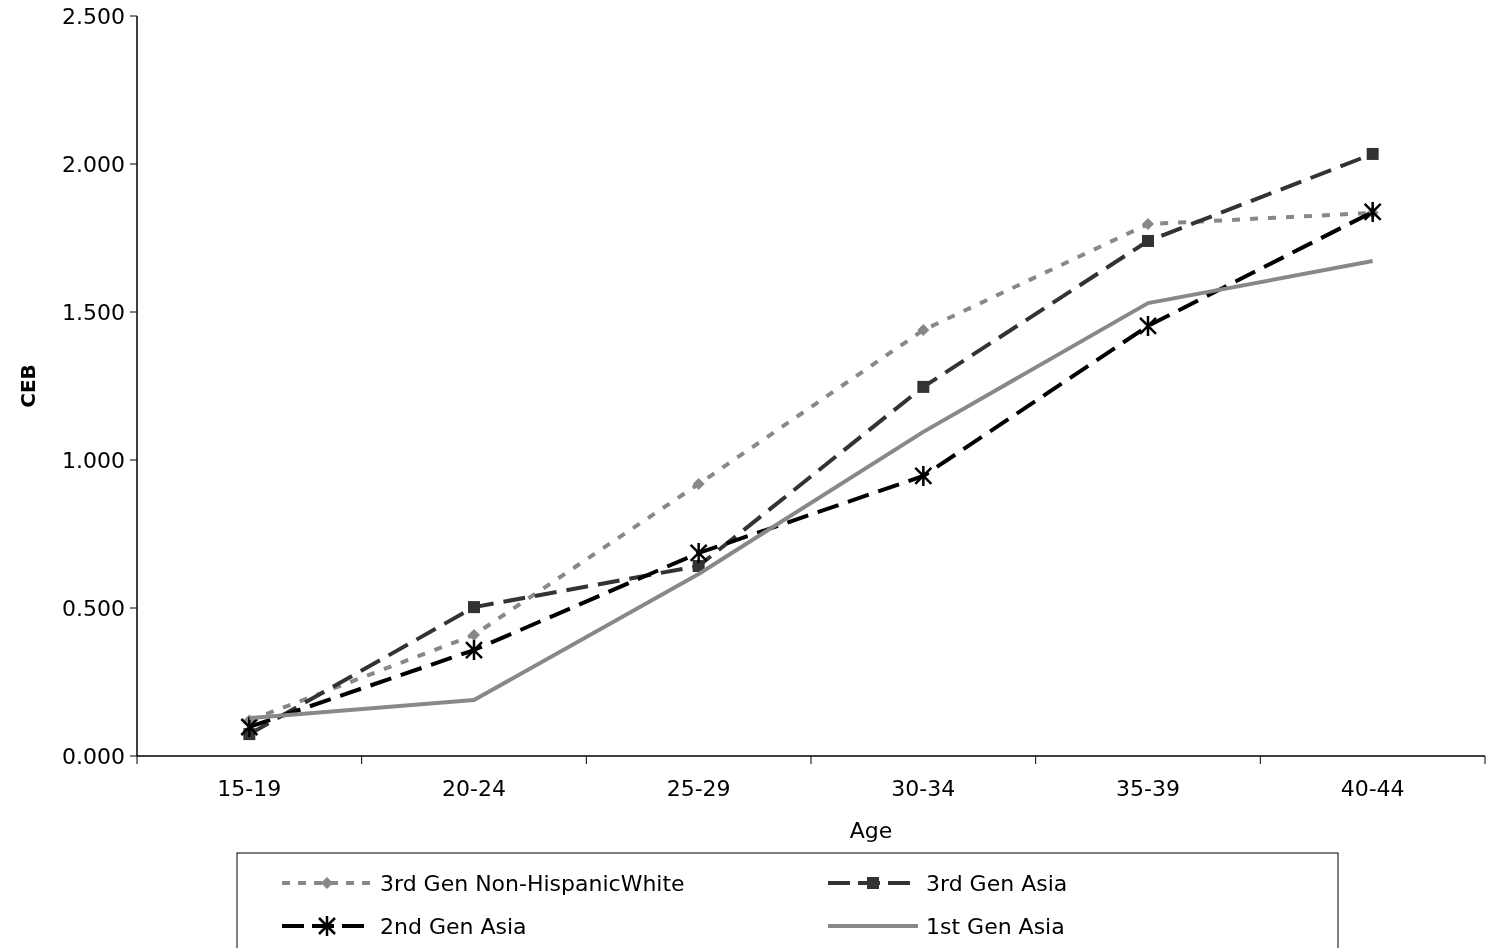 The width and height of the screenshot is (1489, 948). Describe the element at coordinates (453, 926) in the screenshot. I see `legend-label: 2nd Gen Asia` at that location.